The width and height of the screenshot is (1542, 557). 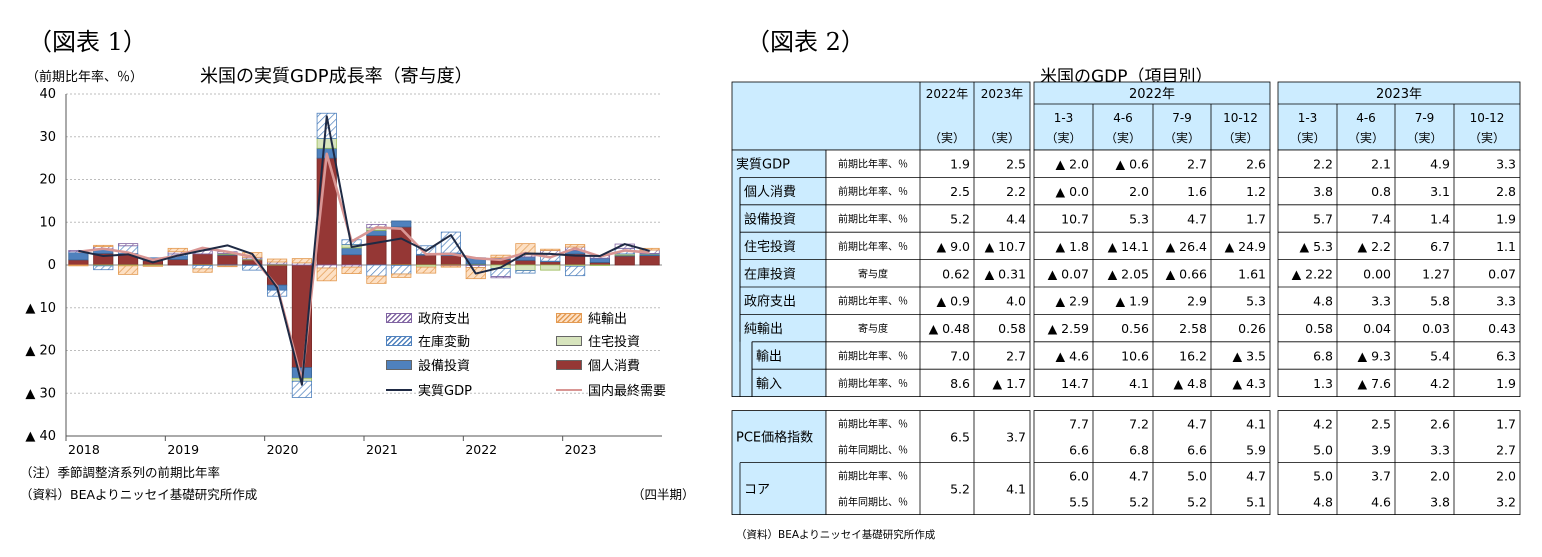 I want to click on cell-value: 0.03, so click(x=1436, y=328).